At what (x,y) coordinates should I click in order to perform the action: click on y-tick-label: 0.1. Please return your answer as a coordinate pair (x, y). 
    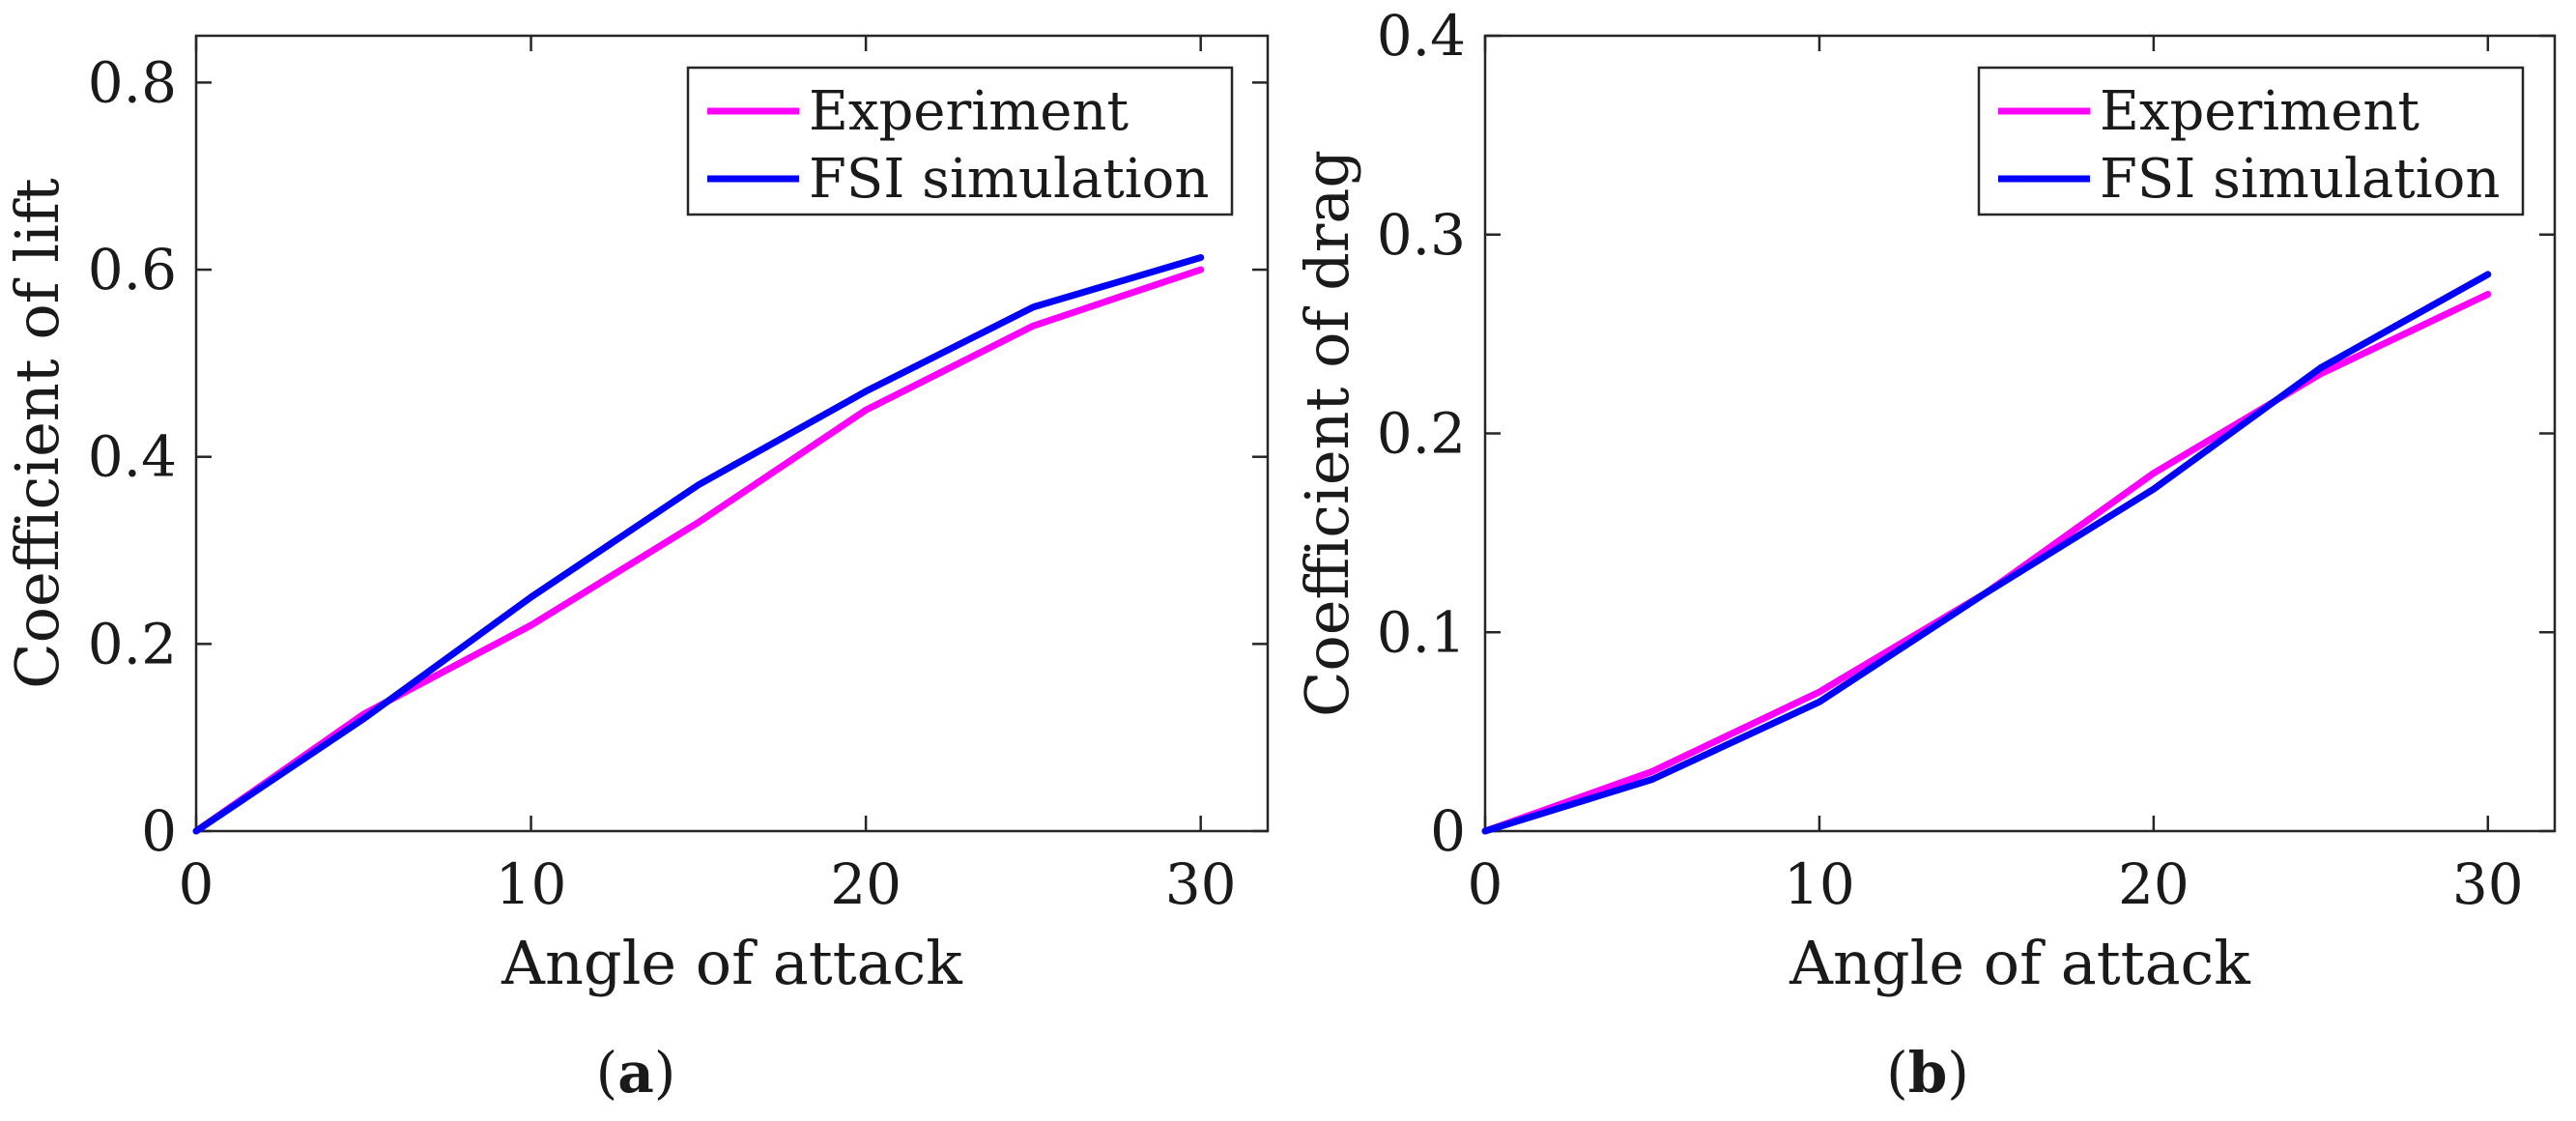
    Looking at the image, I should click on (1422, 632).